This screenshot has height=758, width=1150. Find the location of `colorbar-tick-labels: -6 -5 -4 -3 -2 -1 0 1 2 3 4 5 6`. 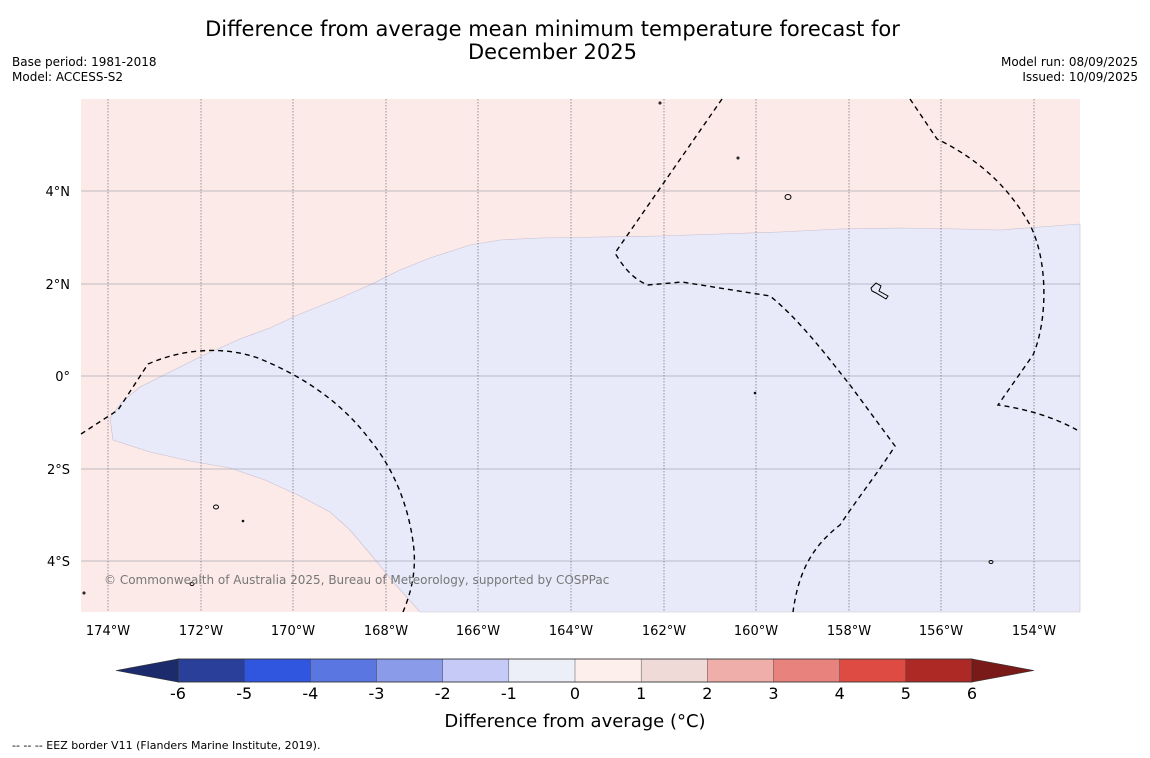

colorbar-tick-labels: -6 -5 -4 -3 -2 -1 0 1 2 3 4 5 6 is located at coordinates (573, 693).